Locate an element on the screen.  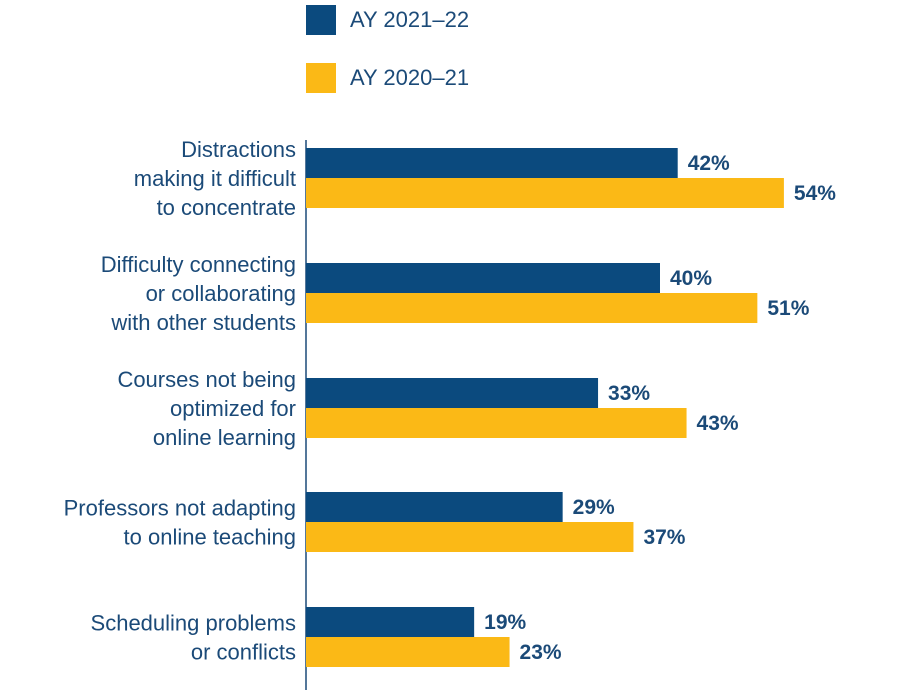
value-label-2021-22-4: 19% is located at coordinates (505, 622).